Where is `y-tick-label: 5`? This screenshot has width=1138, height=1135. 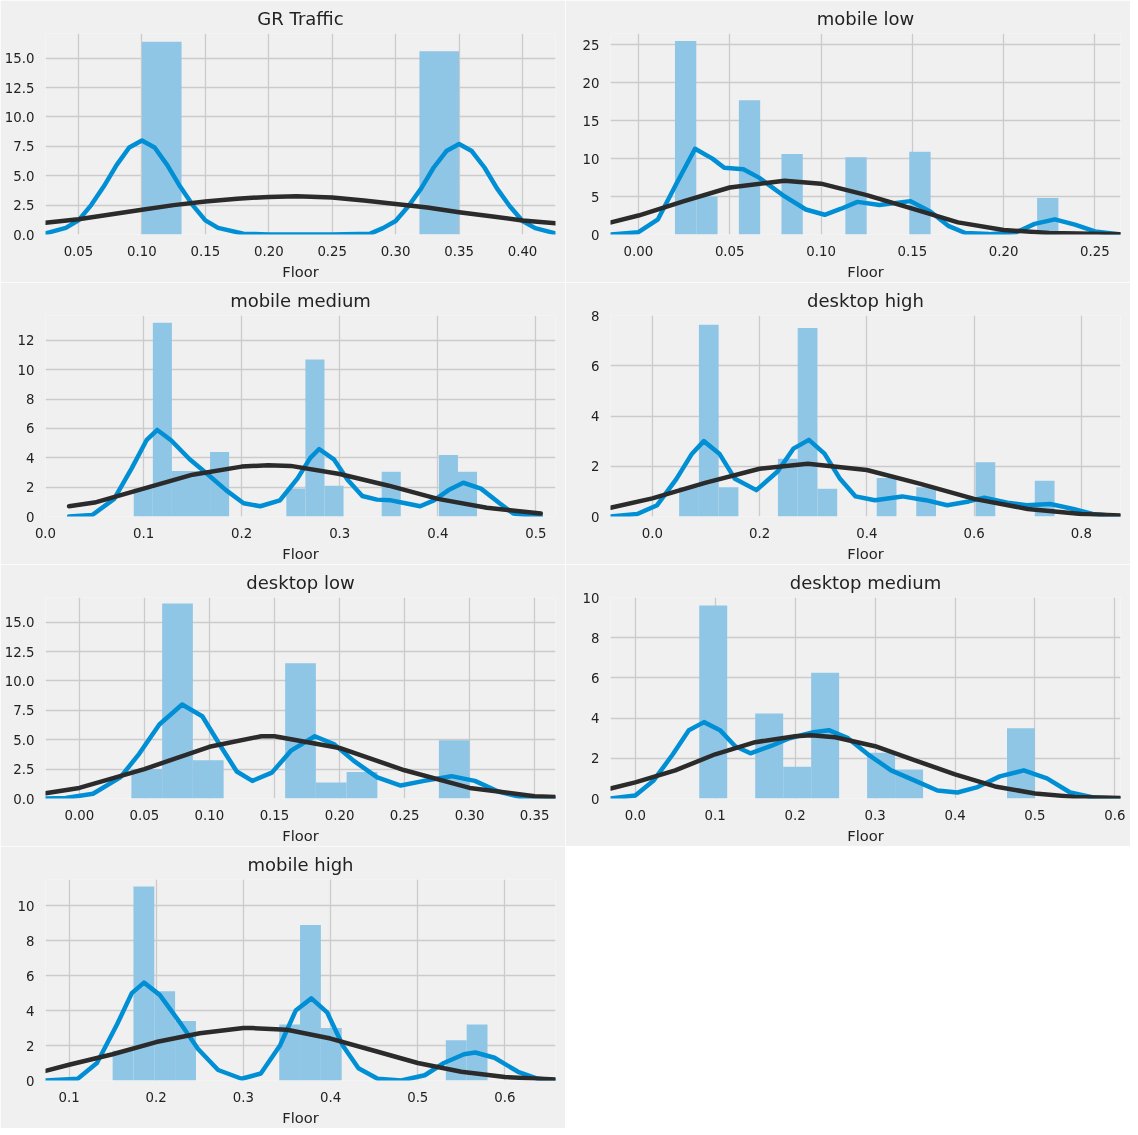 y-tick-label: 5 is located at coordinates (595, 197).